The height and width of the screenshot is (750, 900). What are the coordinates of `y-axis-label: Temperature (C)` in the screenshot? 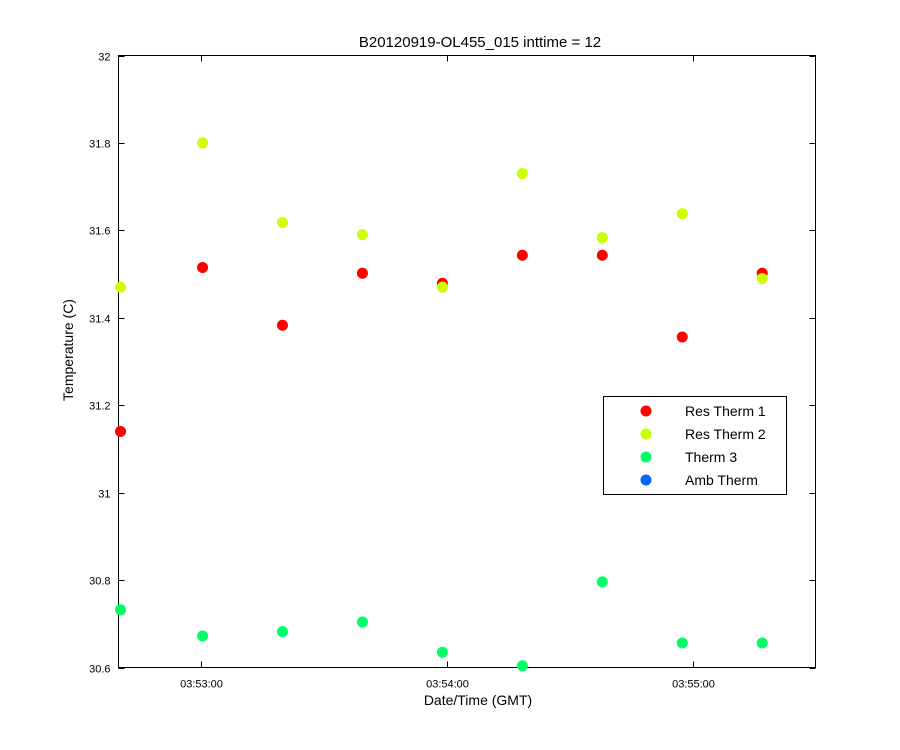 It's located at (68, 350).